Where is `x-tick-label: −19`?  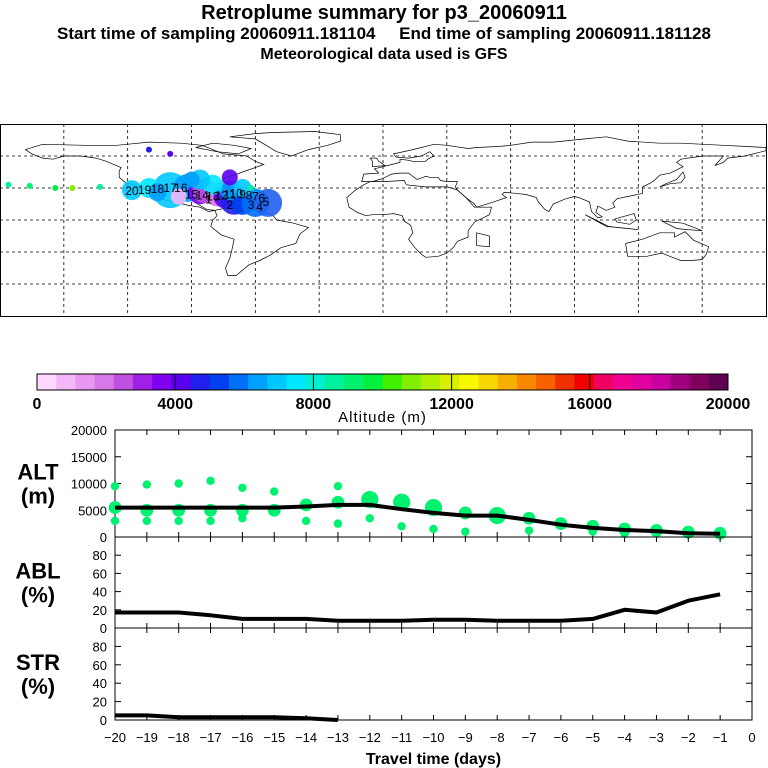 x-tick-label: −19 is located at coordinates (147, 737).